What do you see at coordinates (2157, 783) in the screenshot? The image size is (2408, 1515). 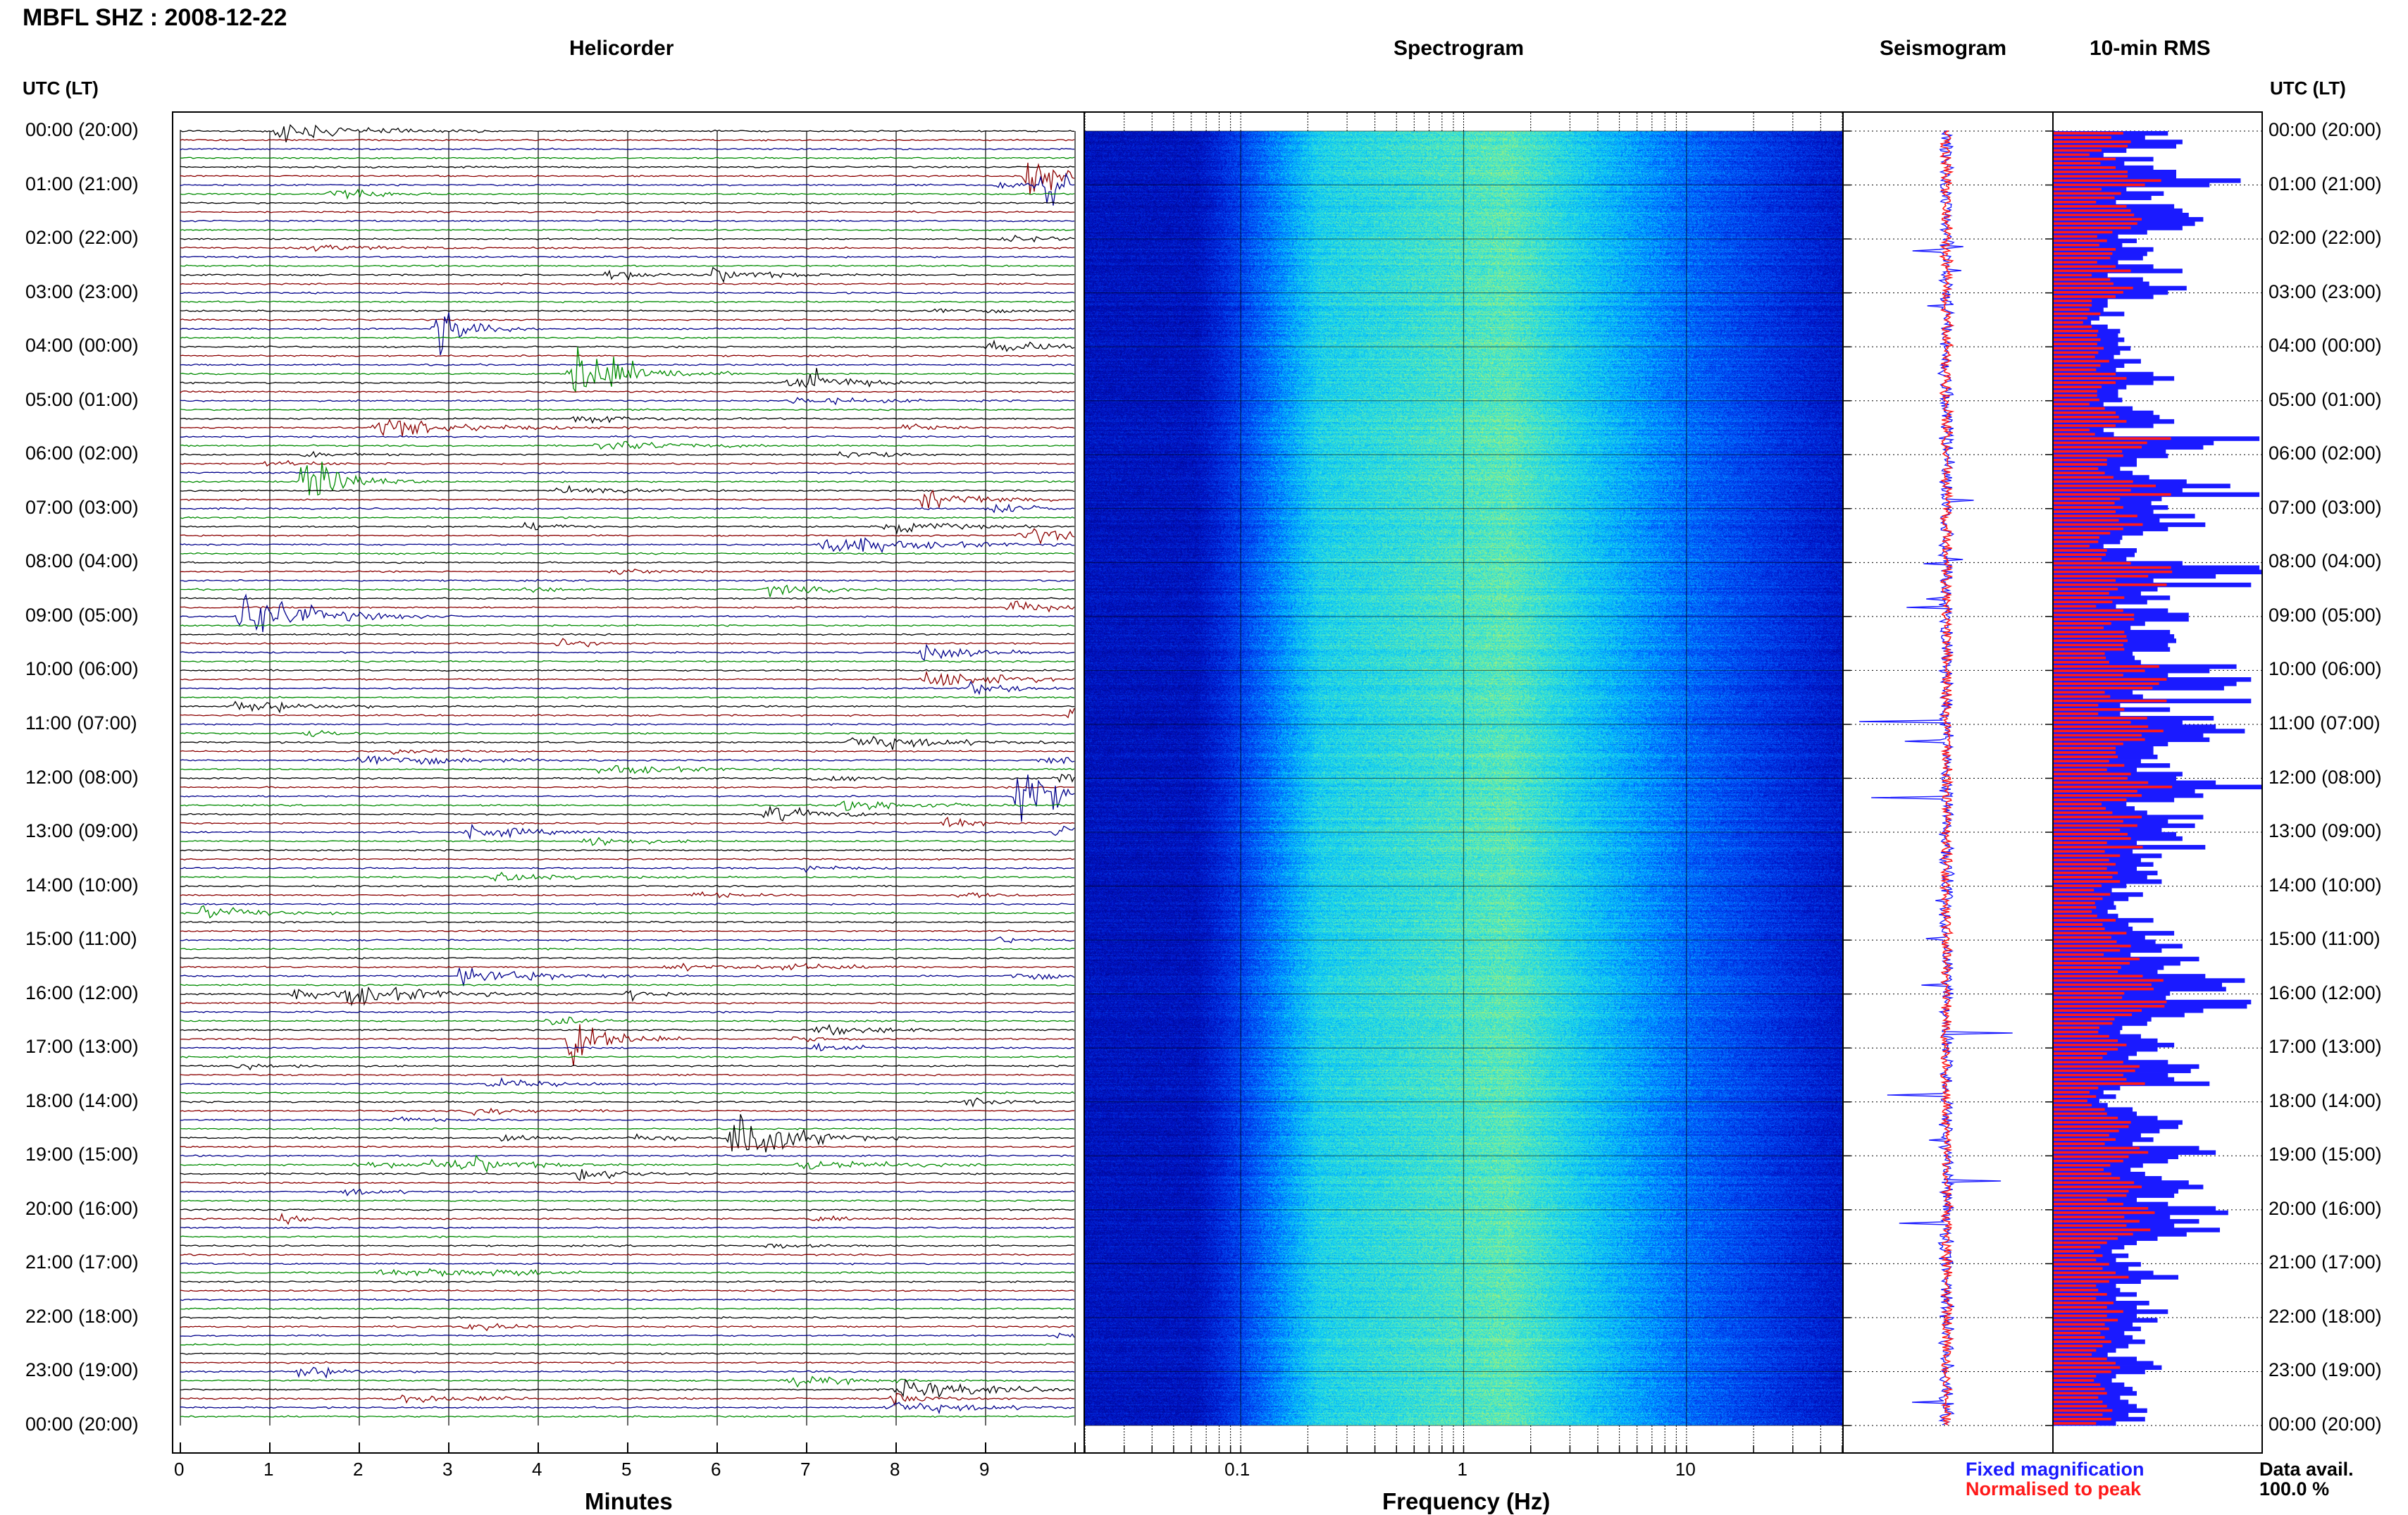 I see `rms-panel` at bounding box center [2157, 783].